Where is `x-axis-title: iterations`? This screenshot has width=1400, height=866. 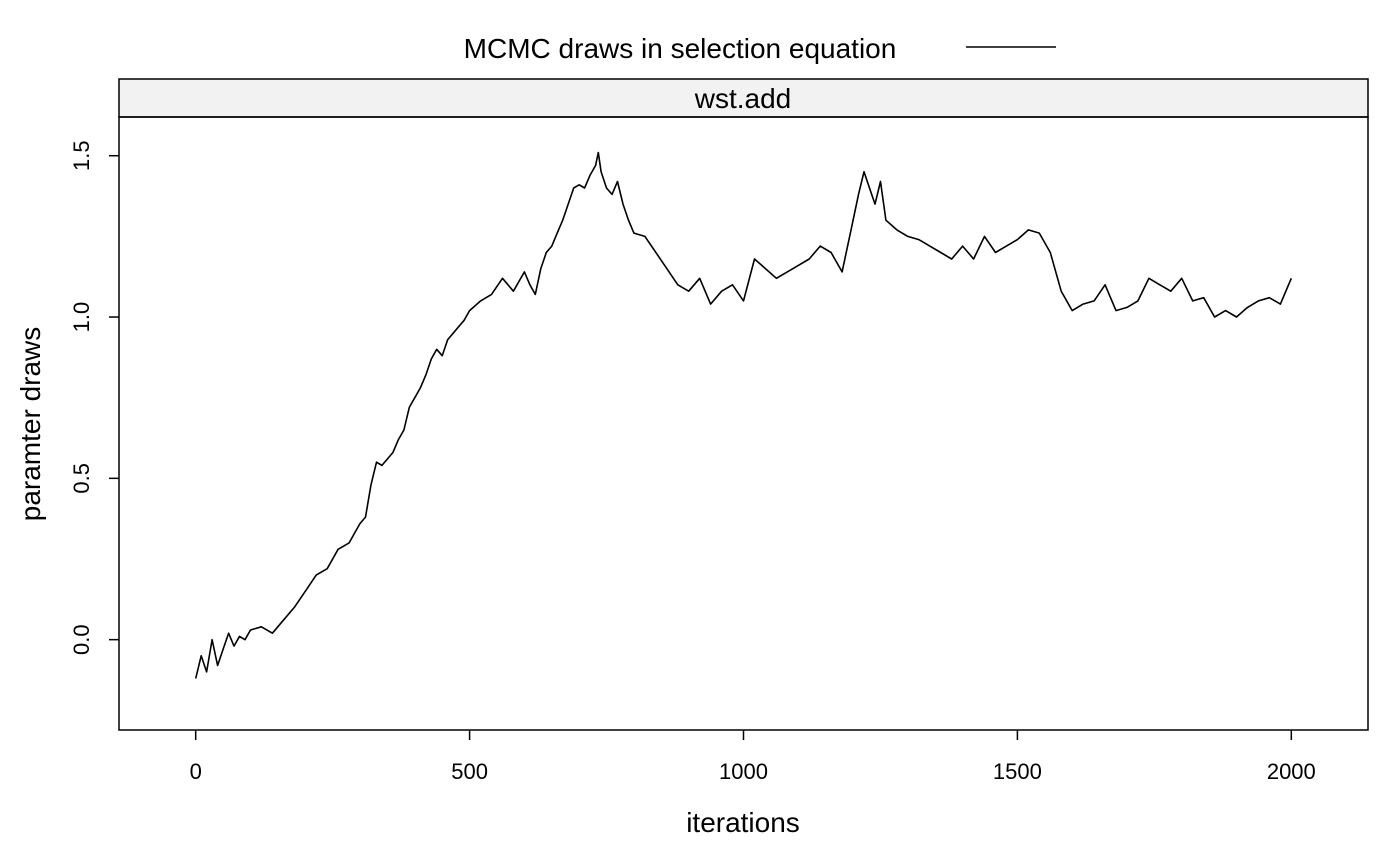 x-axis-title: iterations is located at coordinates (743, 822).